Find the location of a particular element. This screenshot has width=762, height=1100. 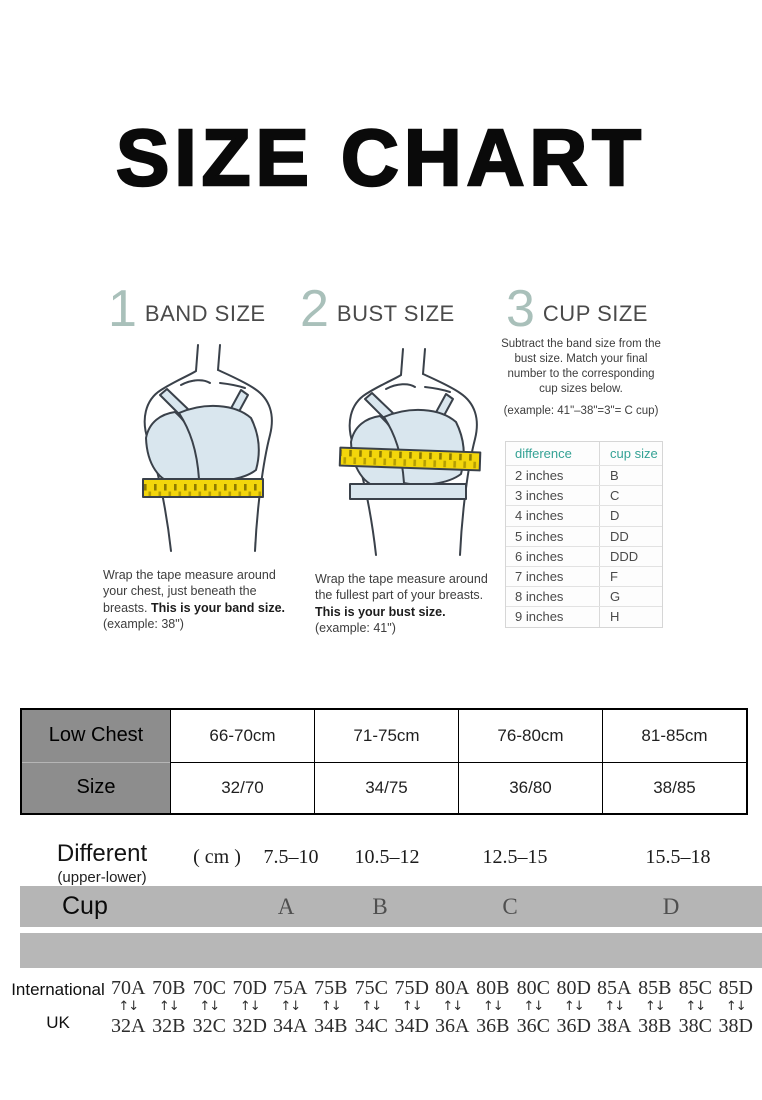

step-band-size: 1 BAND SIZE is located at coordinates (187, 309).